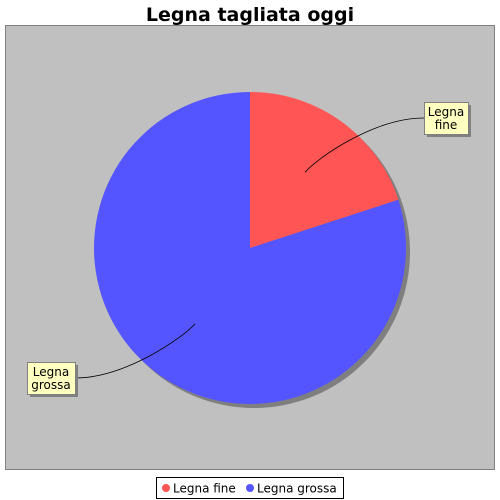 Image resolution: width=500 pixels, height=500 pixels. I want to click on legend-item-legna-fine: Legna fine, so click(199, 489).